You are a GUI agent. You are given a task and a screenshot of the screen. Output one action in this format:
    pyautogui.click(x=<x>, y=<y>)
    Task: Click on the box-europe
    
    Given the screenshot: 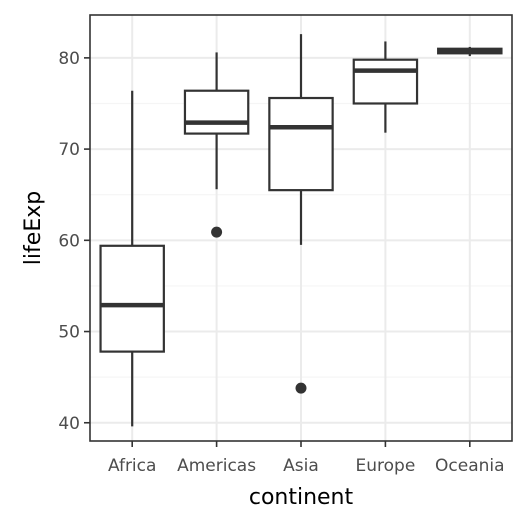 What is the action you would take?
    pyautogui.click(x=385, y=87)
    